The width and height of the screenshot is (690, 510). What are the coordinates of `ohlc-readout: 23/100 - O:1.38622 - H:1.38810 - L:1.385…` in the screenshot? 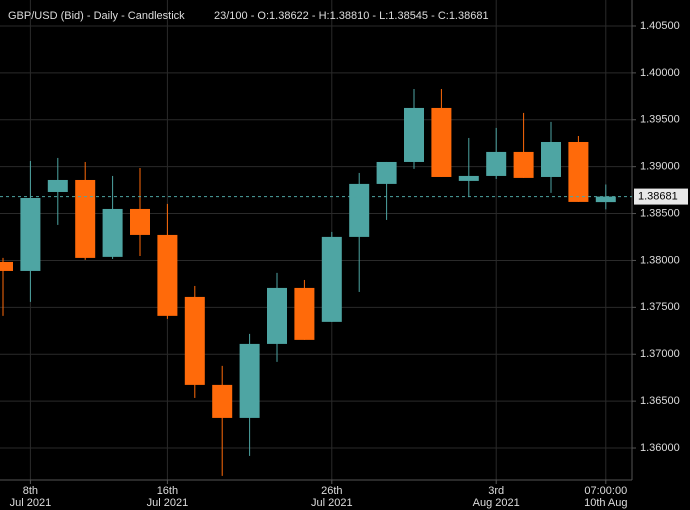 It's located at (351, 16).